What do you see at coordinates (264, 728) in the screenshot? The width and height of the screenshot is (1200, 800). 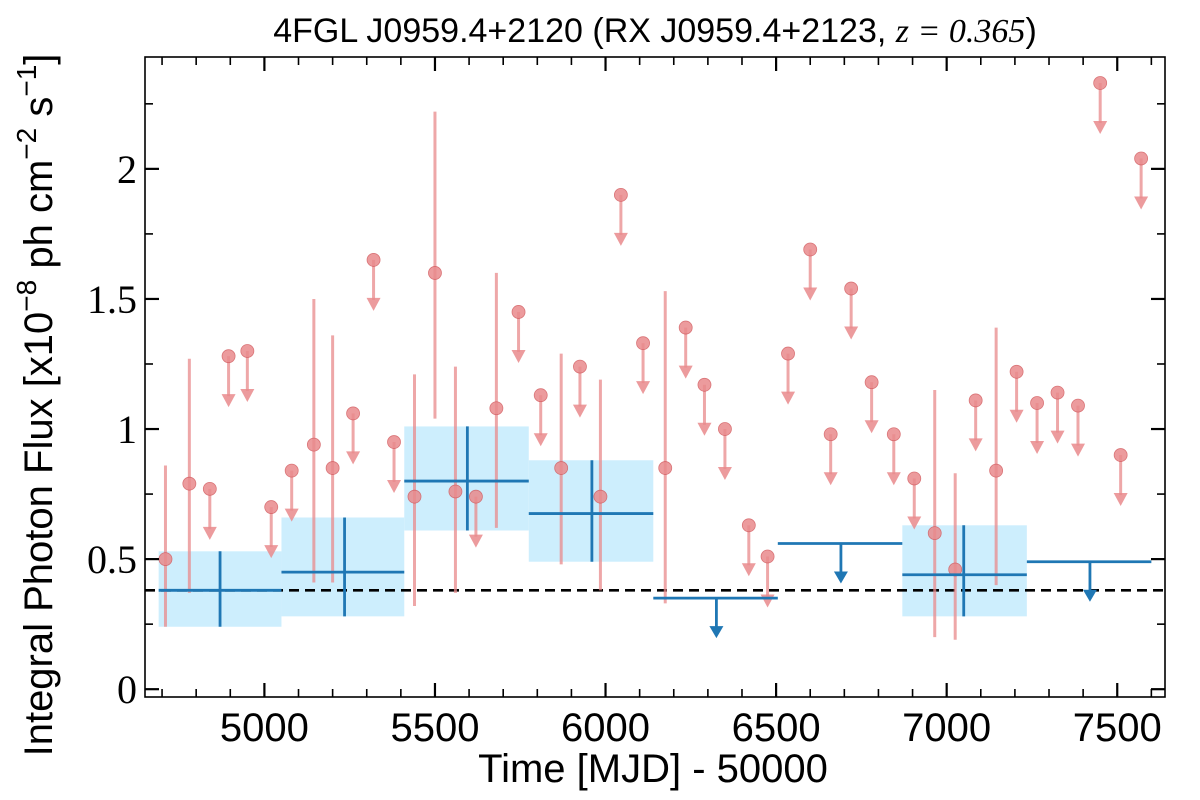 I see `x-tick-label: 5000` at bounding box center [264, 728].